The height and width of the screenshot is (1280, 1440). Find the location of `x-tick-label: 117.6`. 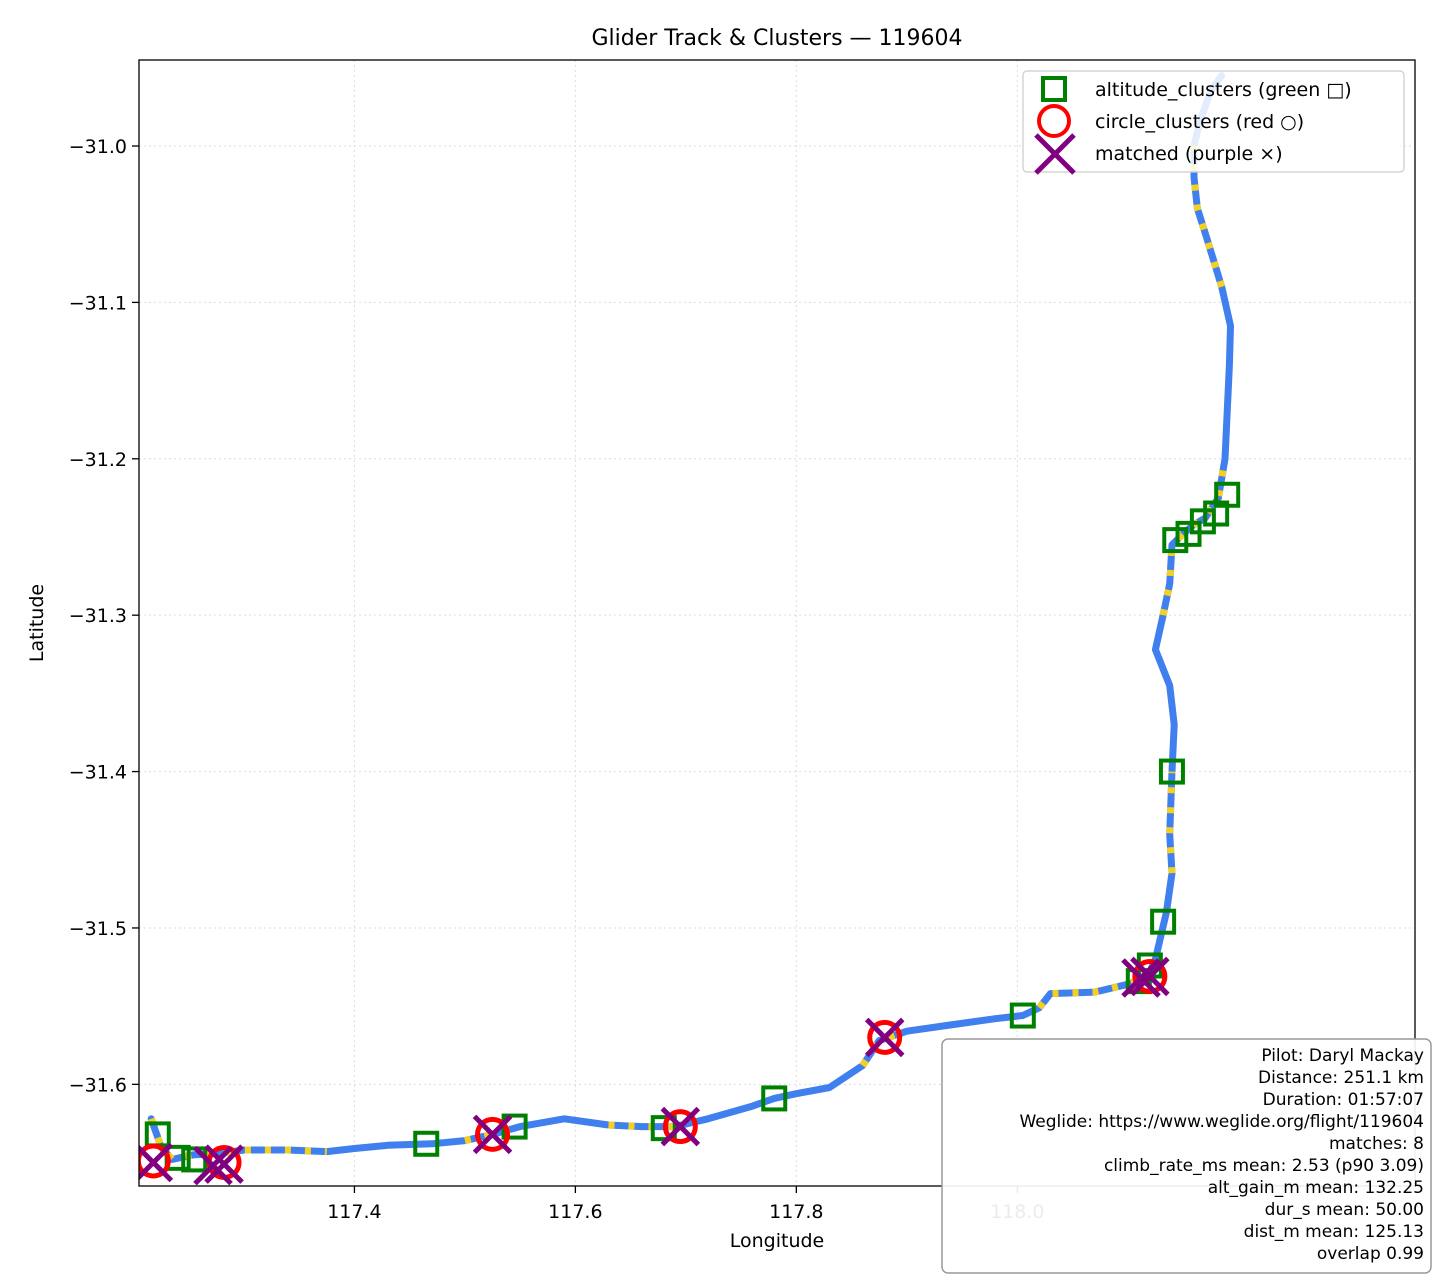

x-tick-label: 117.6 is located at coordinates (575, 1212).